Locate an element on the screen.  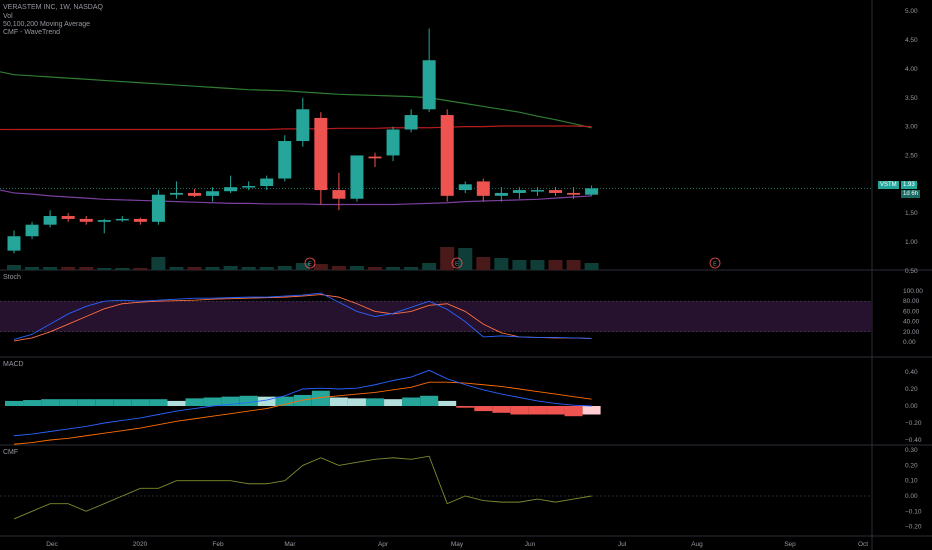
time-axis-label: Dec is located at coordinates (52, 544).